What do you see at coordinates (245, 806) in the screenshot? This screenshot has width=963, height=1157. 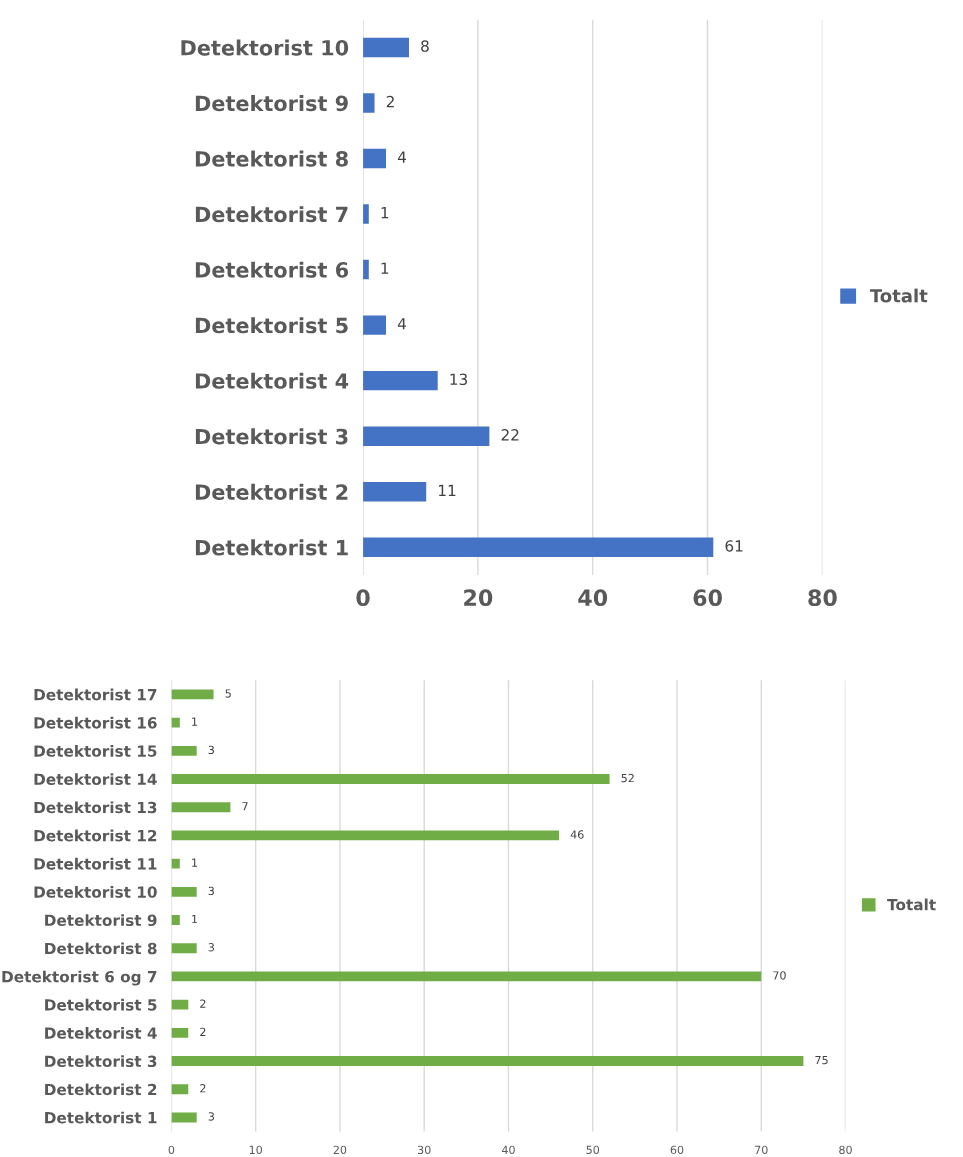 I see `data-label: 7` at bounding box center [245, 806].